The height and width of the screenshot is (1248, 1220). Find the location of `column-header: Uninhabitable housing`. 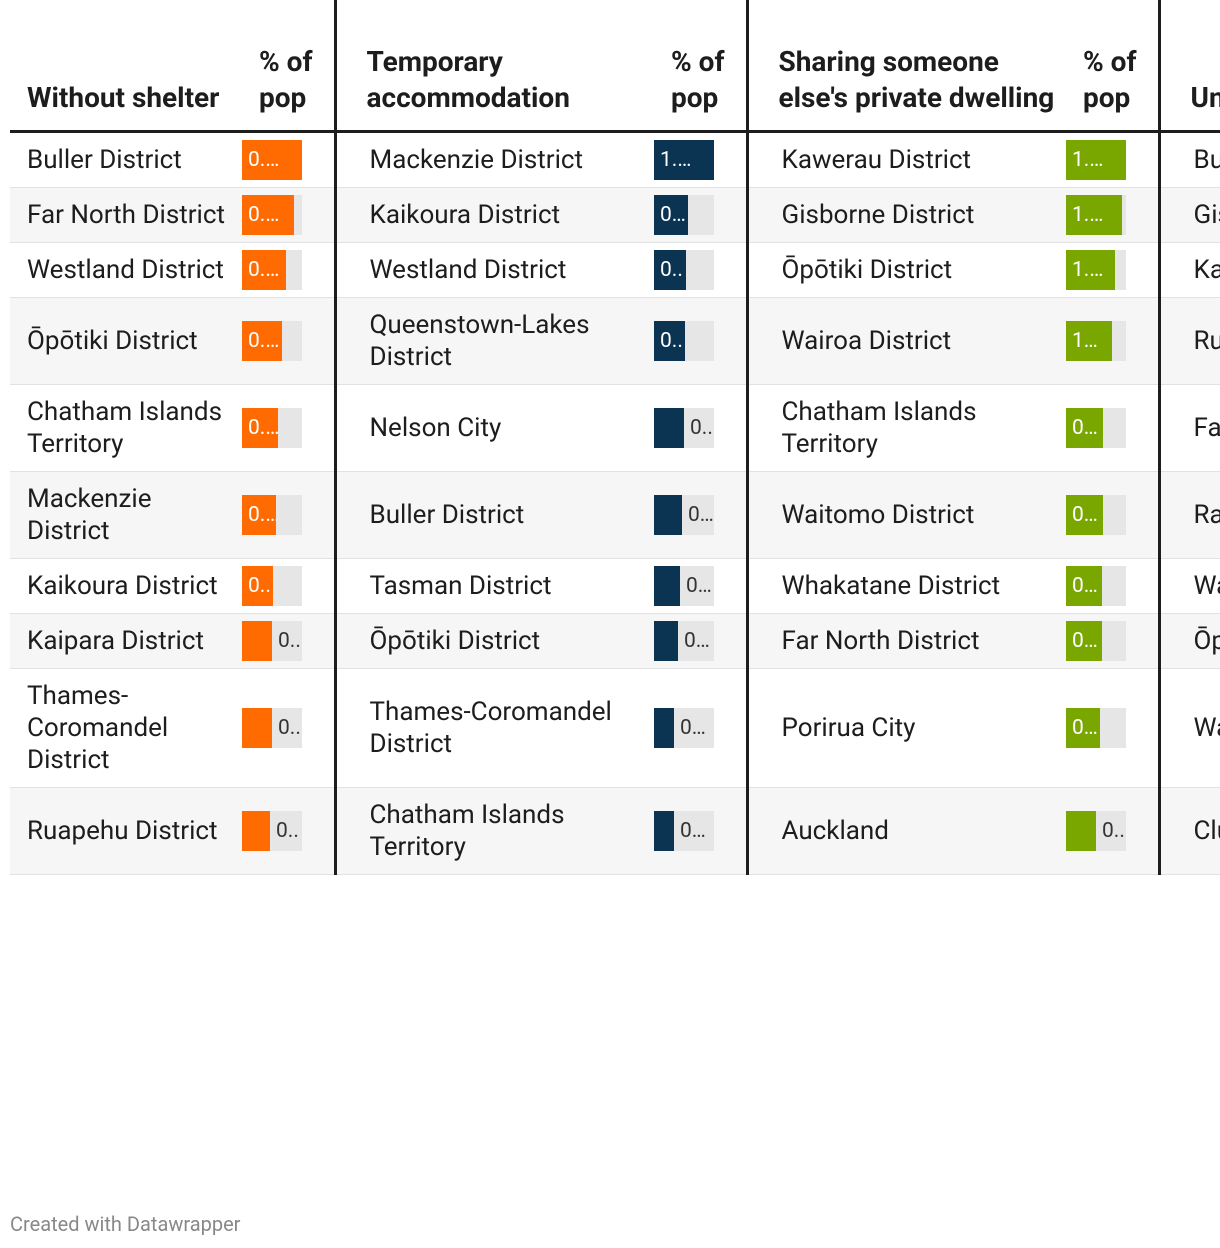

column-header: Uninhabitable housing is located at coordinates (1188, 66).